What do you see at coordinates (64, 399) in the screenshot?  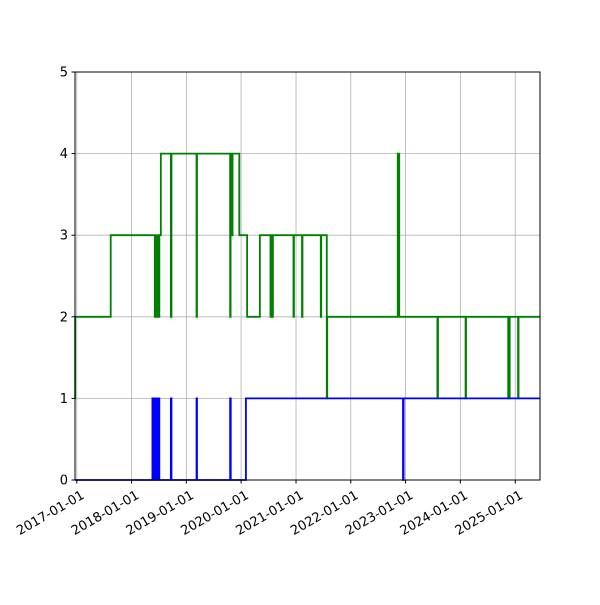 I see `y-tick-label: 1` at bounding box center [64, 399].